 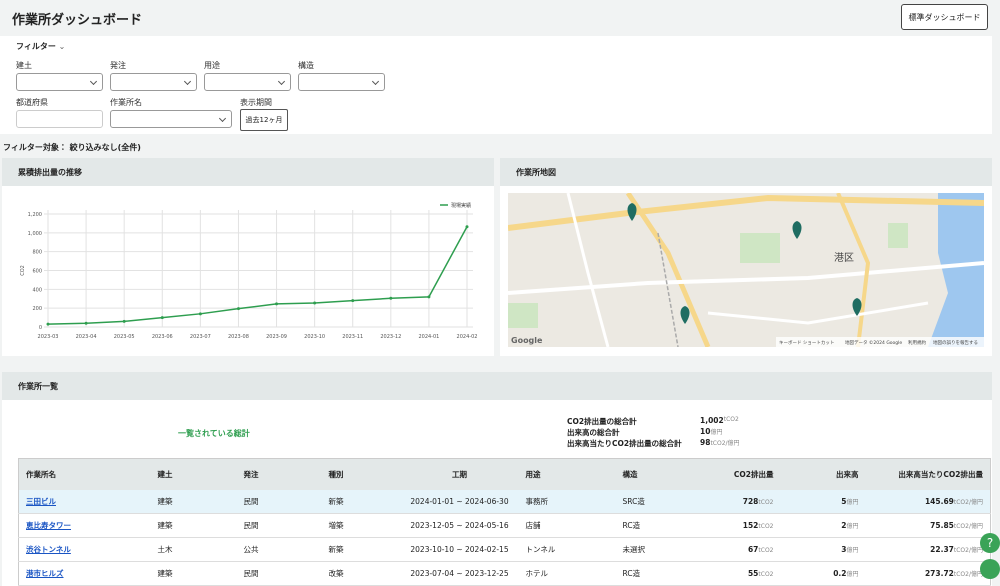 What do you see at coordinates (165, 549) in the screenshot?
I see `cell: 土木` at bounding box center [165, 549].